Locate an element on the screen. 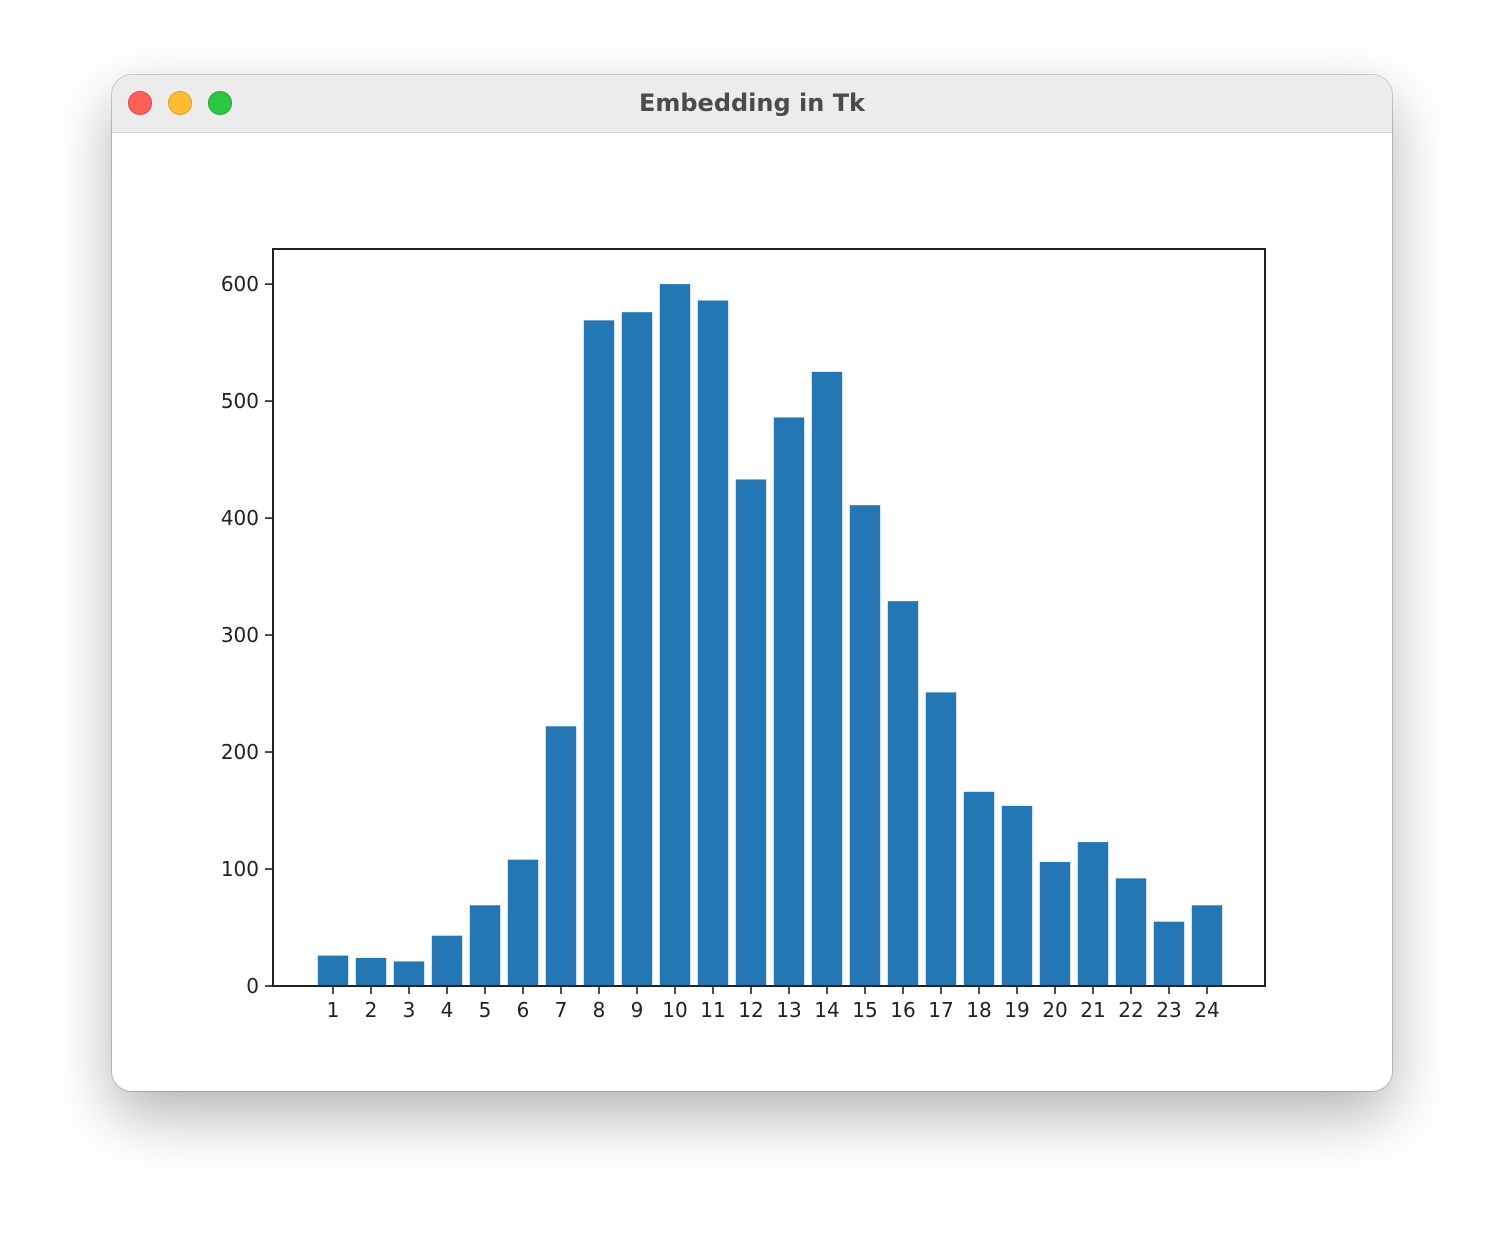  x-tick-label: 13 is located at coordinates (788, 1010).